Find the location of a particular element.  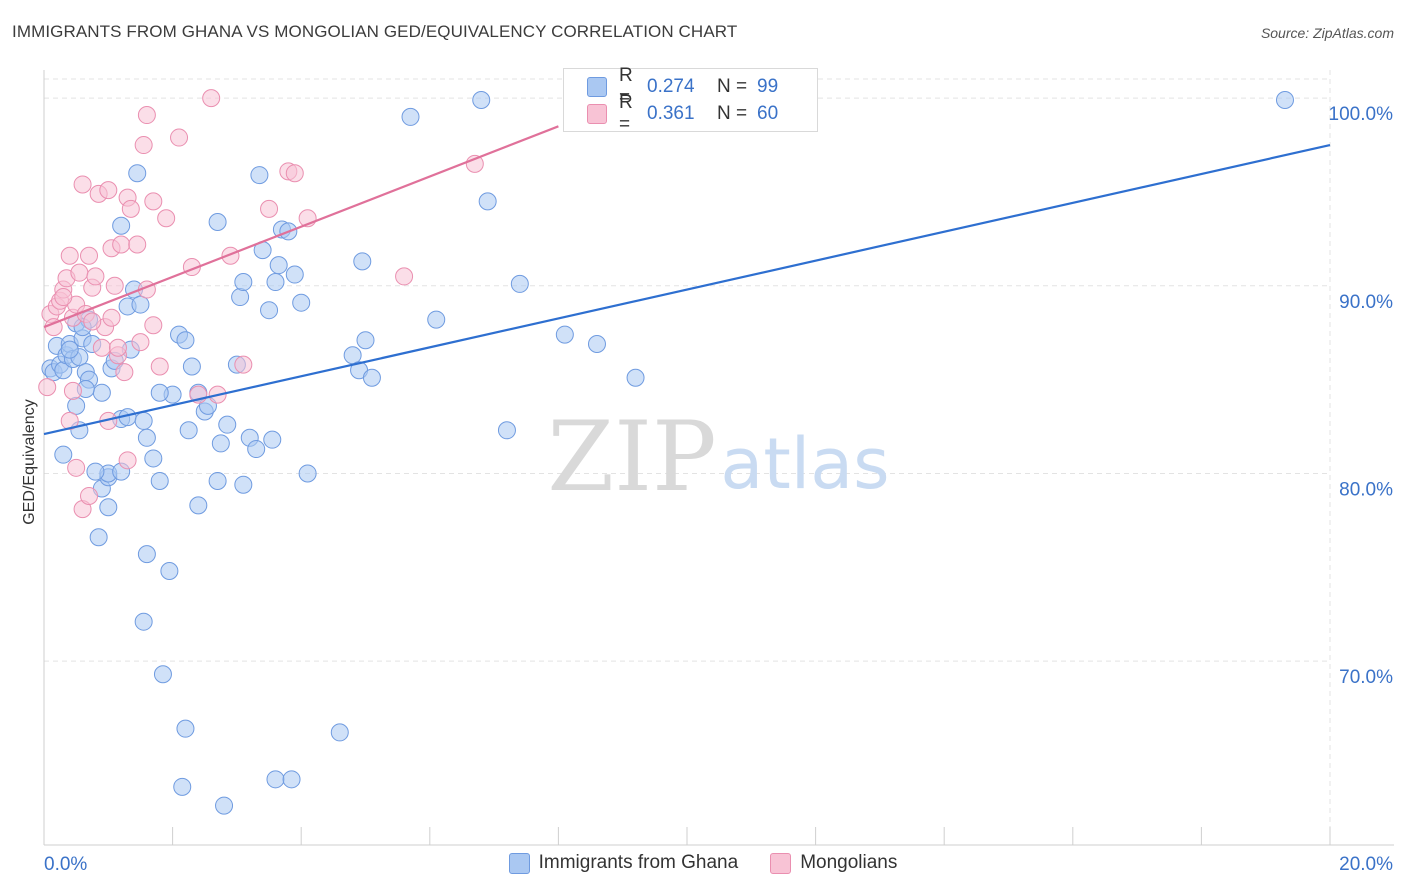

legend-n-value: 60 is located at coordinates (768, 113).